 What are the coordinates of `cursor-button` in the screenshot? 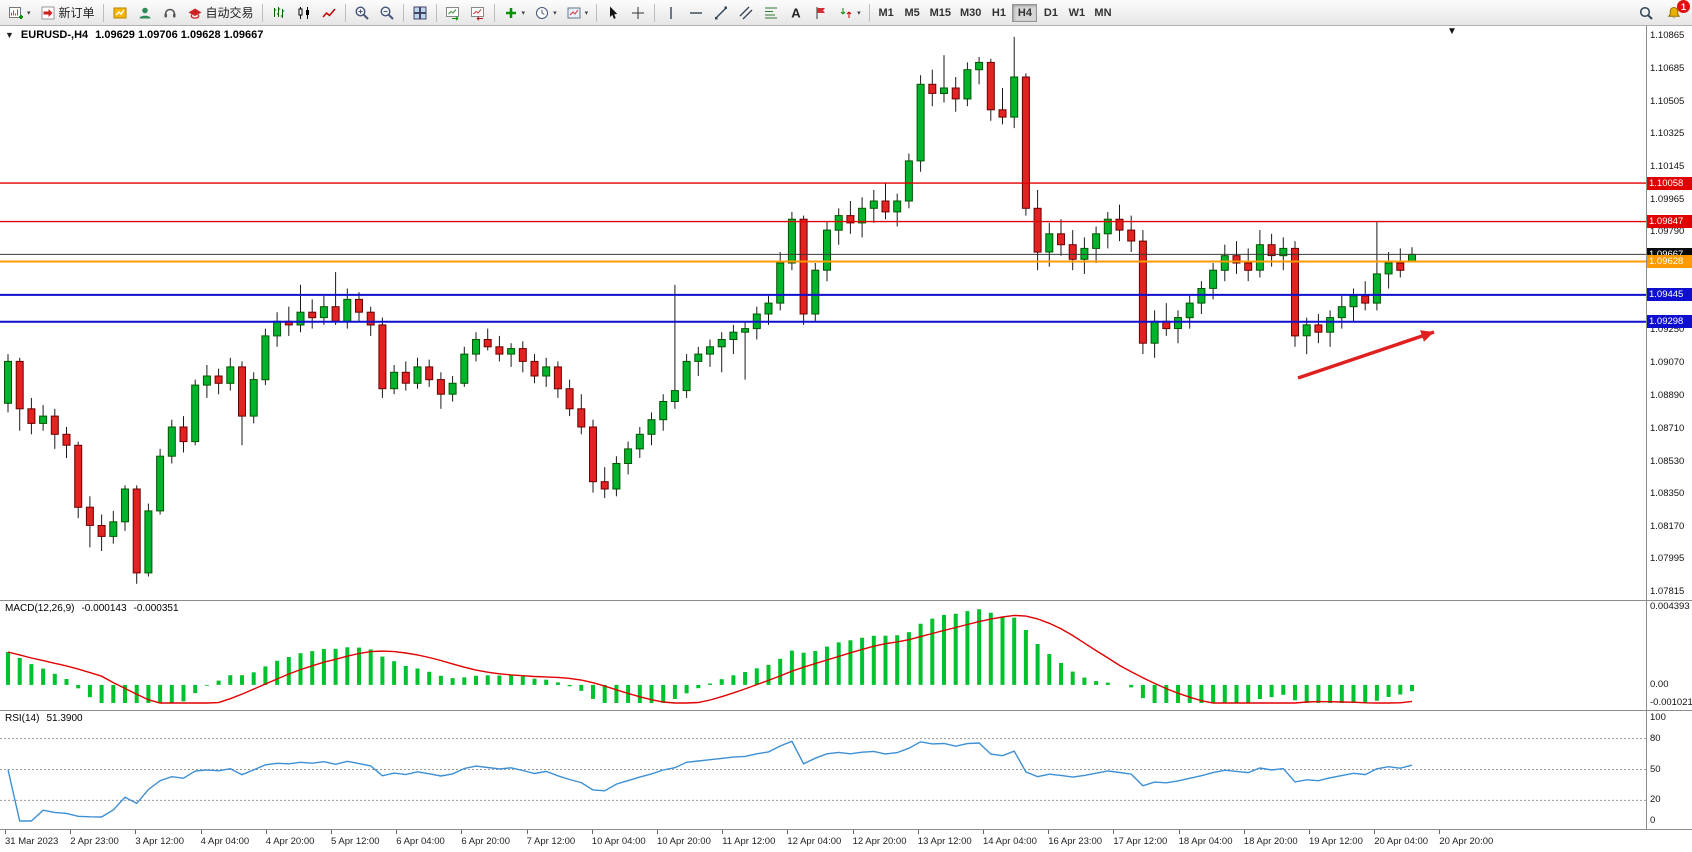 It's located at (613, 12).